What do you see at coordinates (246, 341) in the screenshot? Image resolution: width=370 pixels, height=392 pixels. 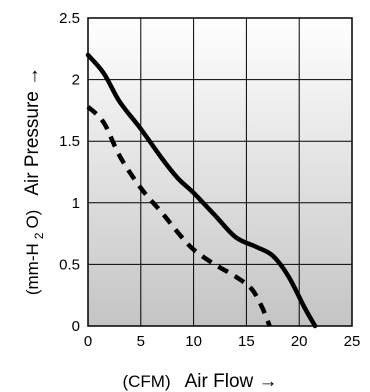 I see `x-tick-label: 15` at bounding box center [246, 341].